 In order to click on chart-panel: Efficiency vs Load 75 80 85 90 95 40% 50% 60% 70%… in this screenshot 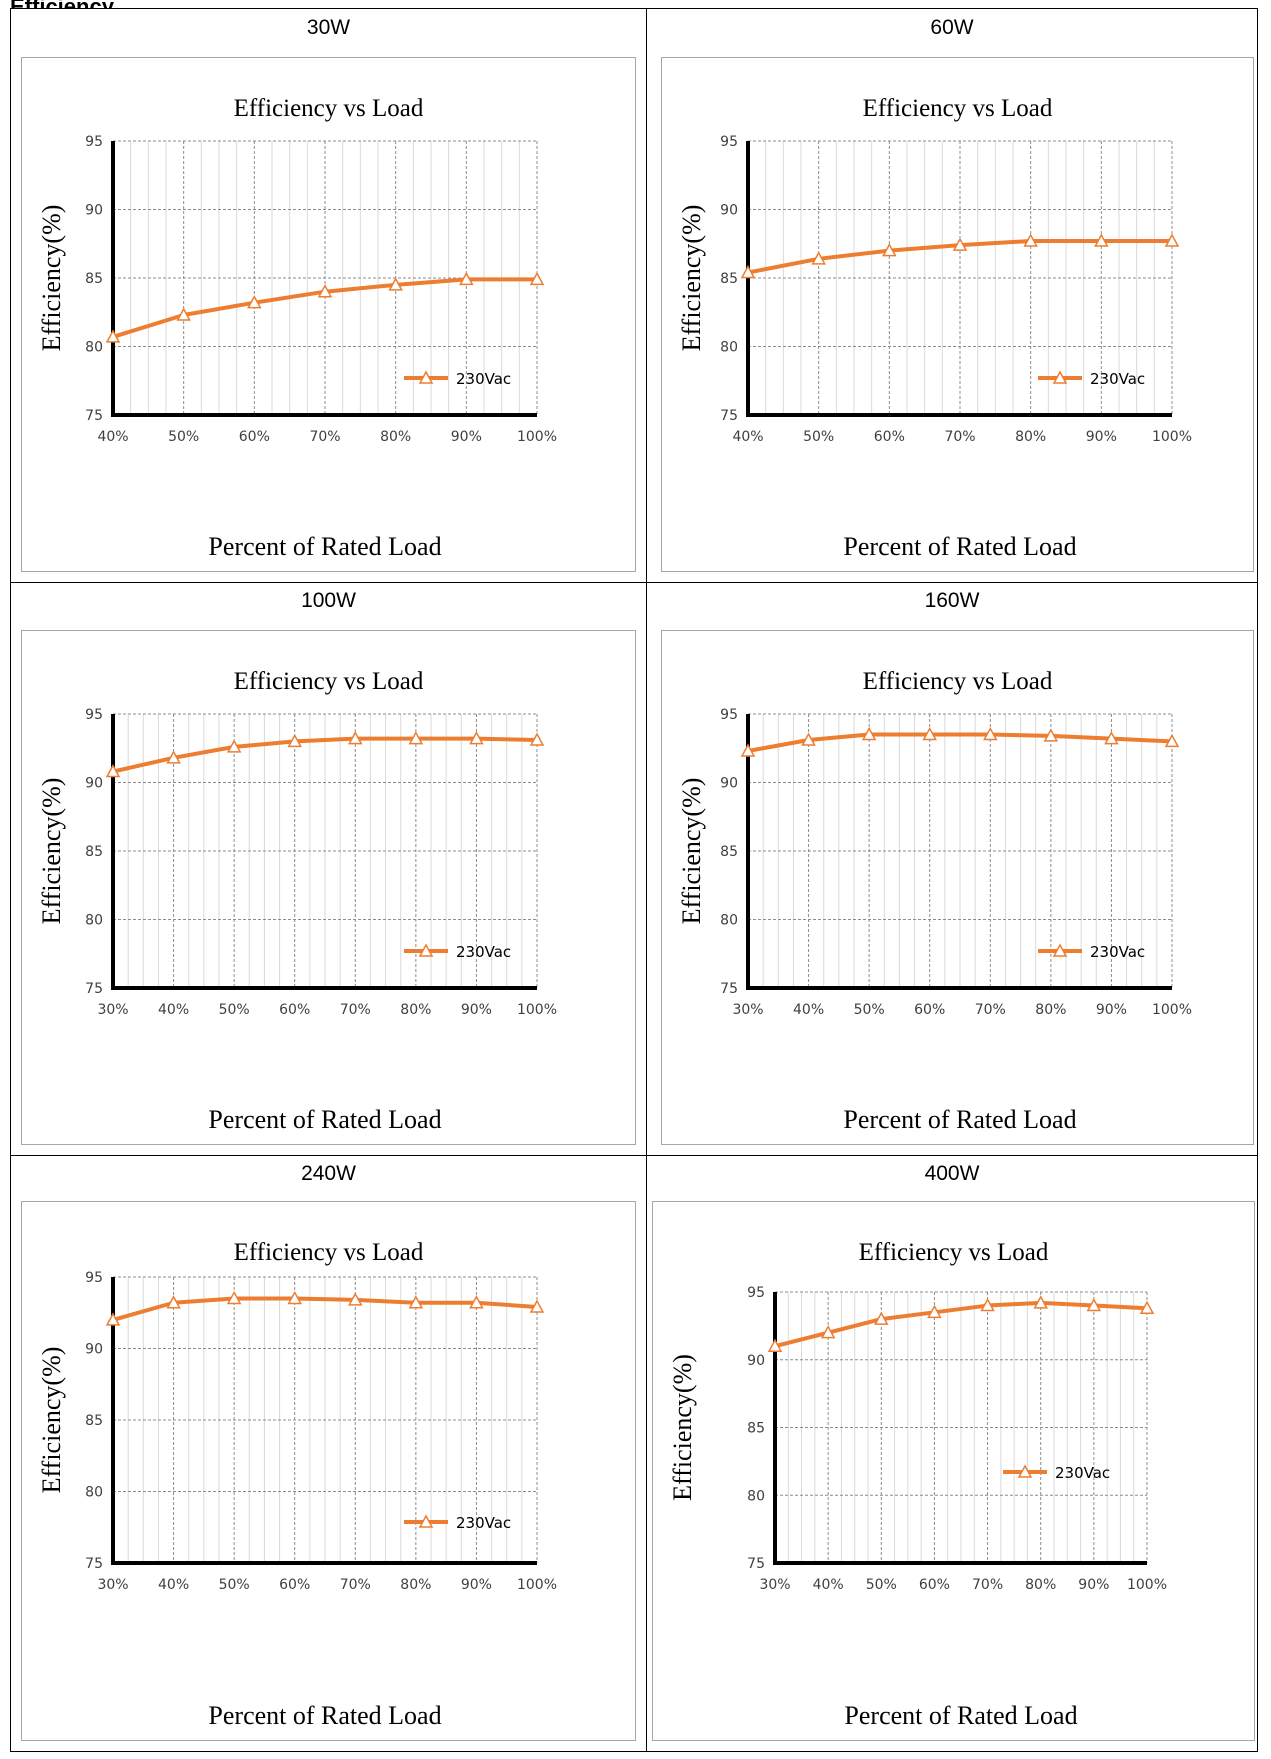, I will do `click(328, 314)`.